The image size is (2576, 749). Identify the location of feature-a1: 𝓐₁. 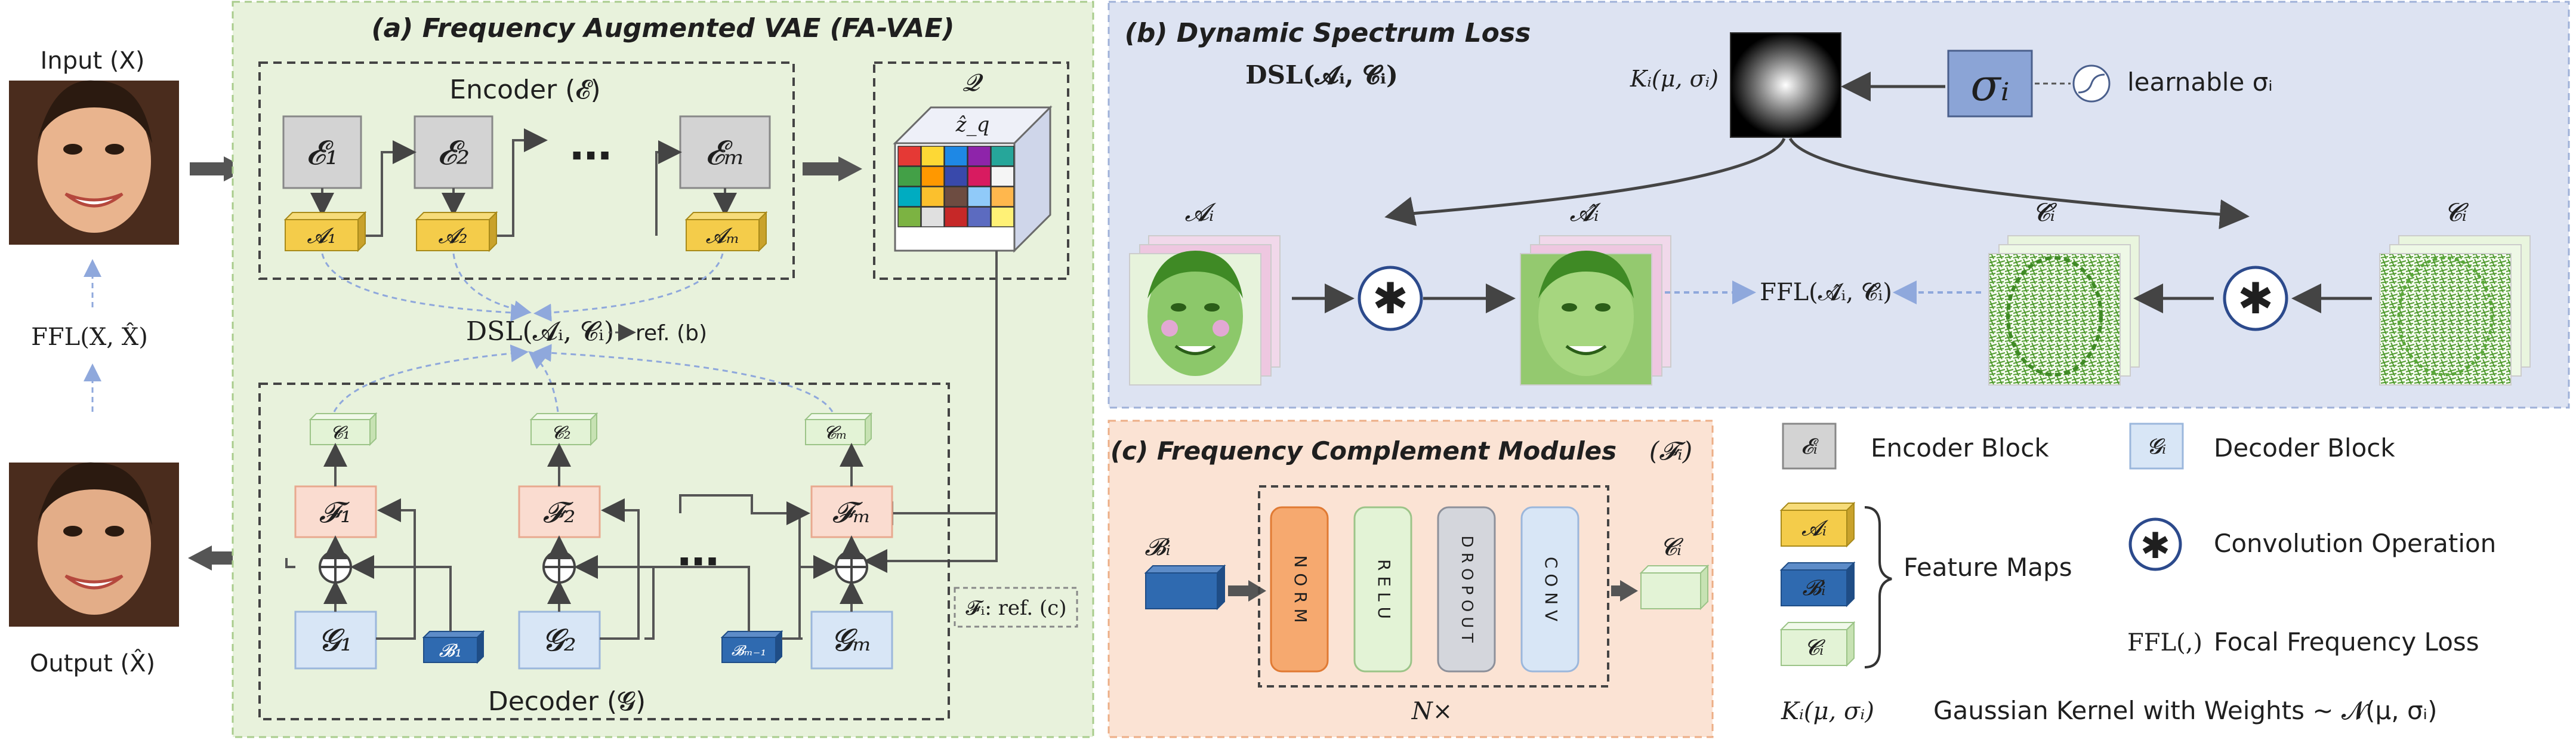
(325, 231).